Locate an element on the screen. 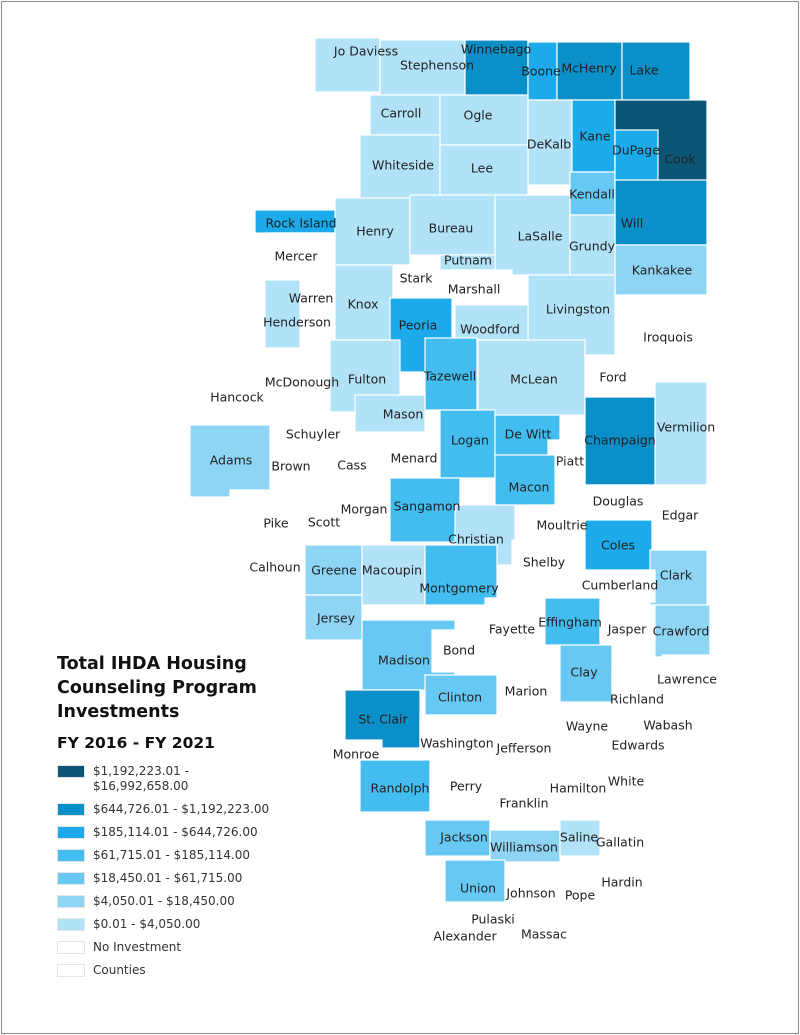 This screenshot has width=800, height=1035. county-sangamon is located at coordinates (425, 510).